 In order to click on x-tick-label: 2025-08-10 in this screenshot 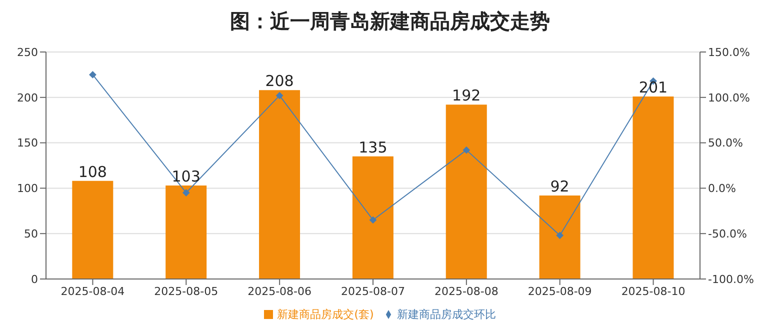, I will do `click(653, 291)`.